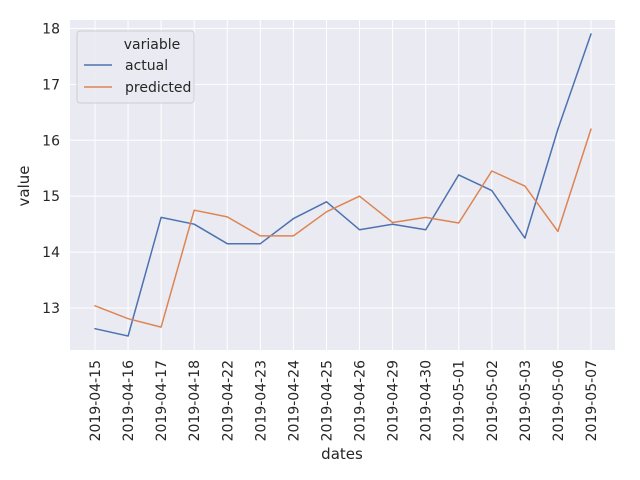 The width and height of the screenshot is (640, 480). Describe the element at coordinates (228, 400) in the screenshot. I see `x-tick-label: 2019-04-22` at that location.